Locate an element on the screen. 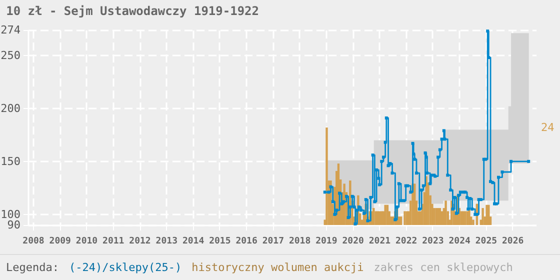 The height and width of the screenshot is (280, 560). x-tick-label: 2025 is located at coordinates (486, 241).